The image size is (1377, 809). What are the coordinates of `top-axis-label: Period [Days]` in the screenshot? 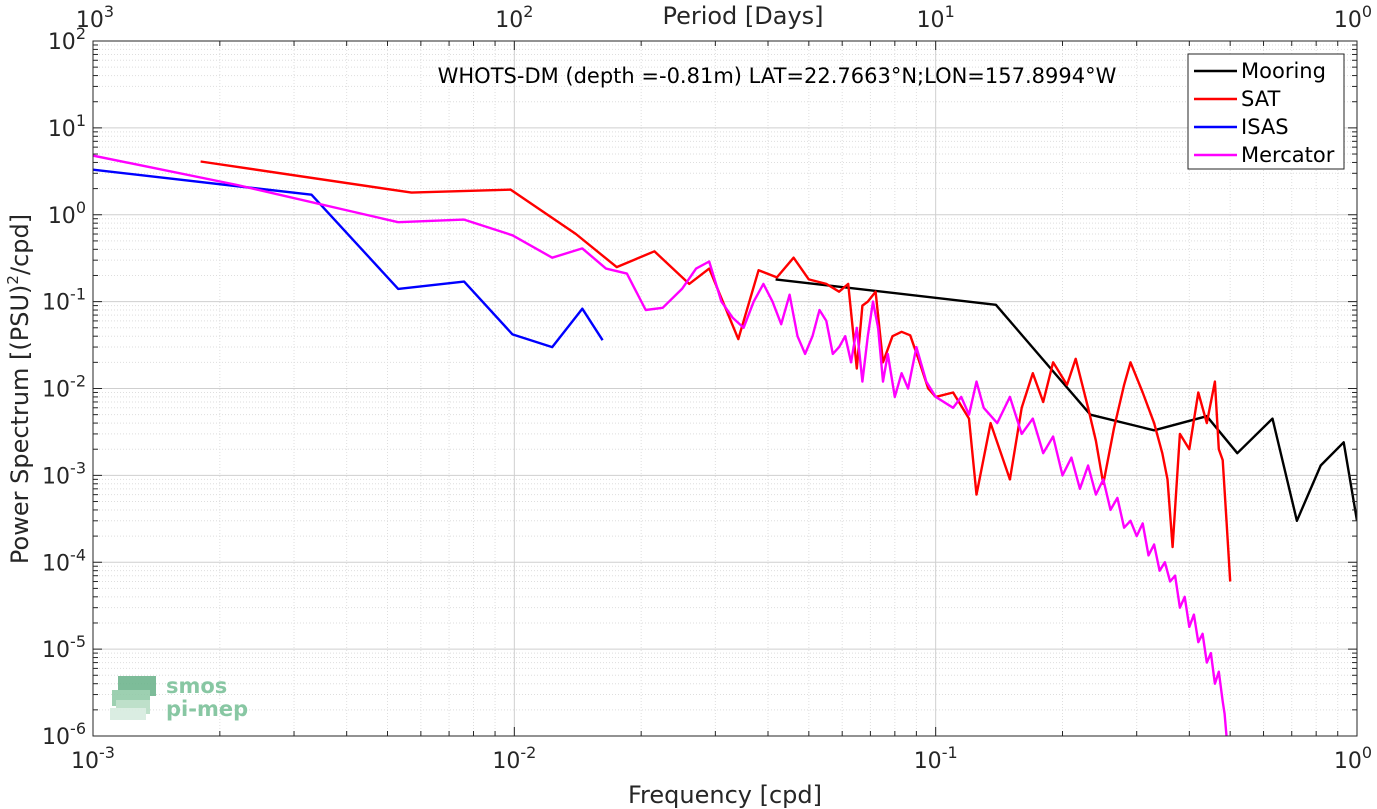 It's located at (742, 16).